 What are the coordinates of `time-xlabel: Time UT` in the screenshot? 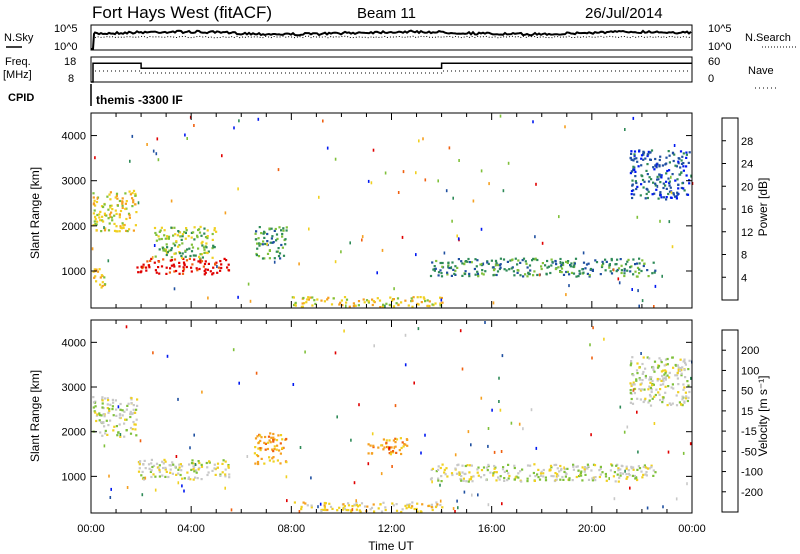 It's located at (391, 546).